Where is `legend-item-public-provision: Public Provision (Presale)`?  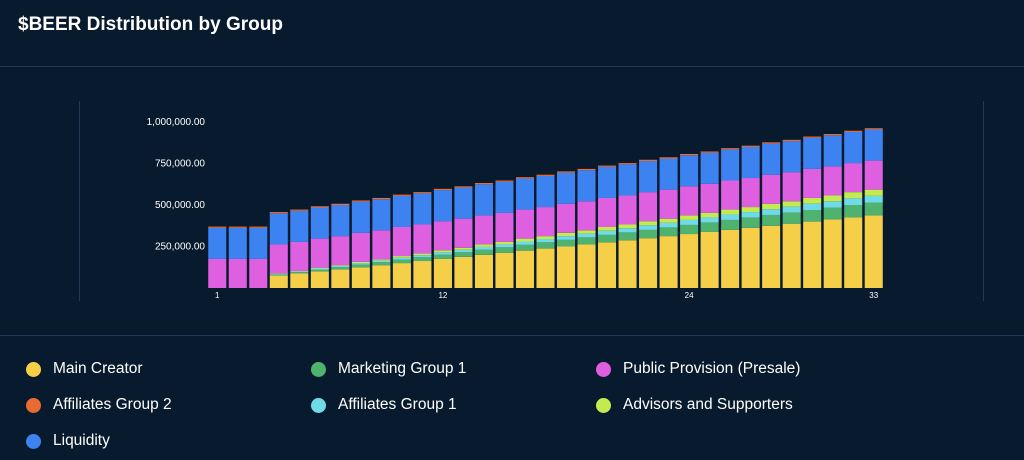 legend-item-public-provision: Public Provision (Presale) is located at coordinates (698, 369).